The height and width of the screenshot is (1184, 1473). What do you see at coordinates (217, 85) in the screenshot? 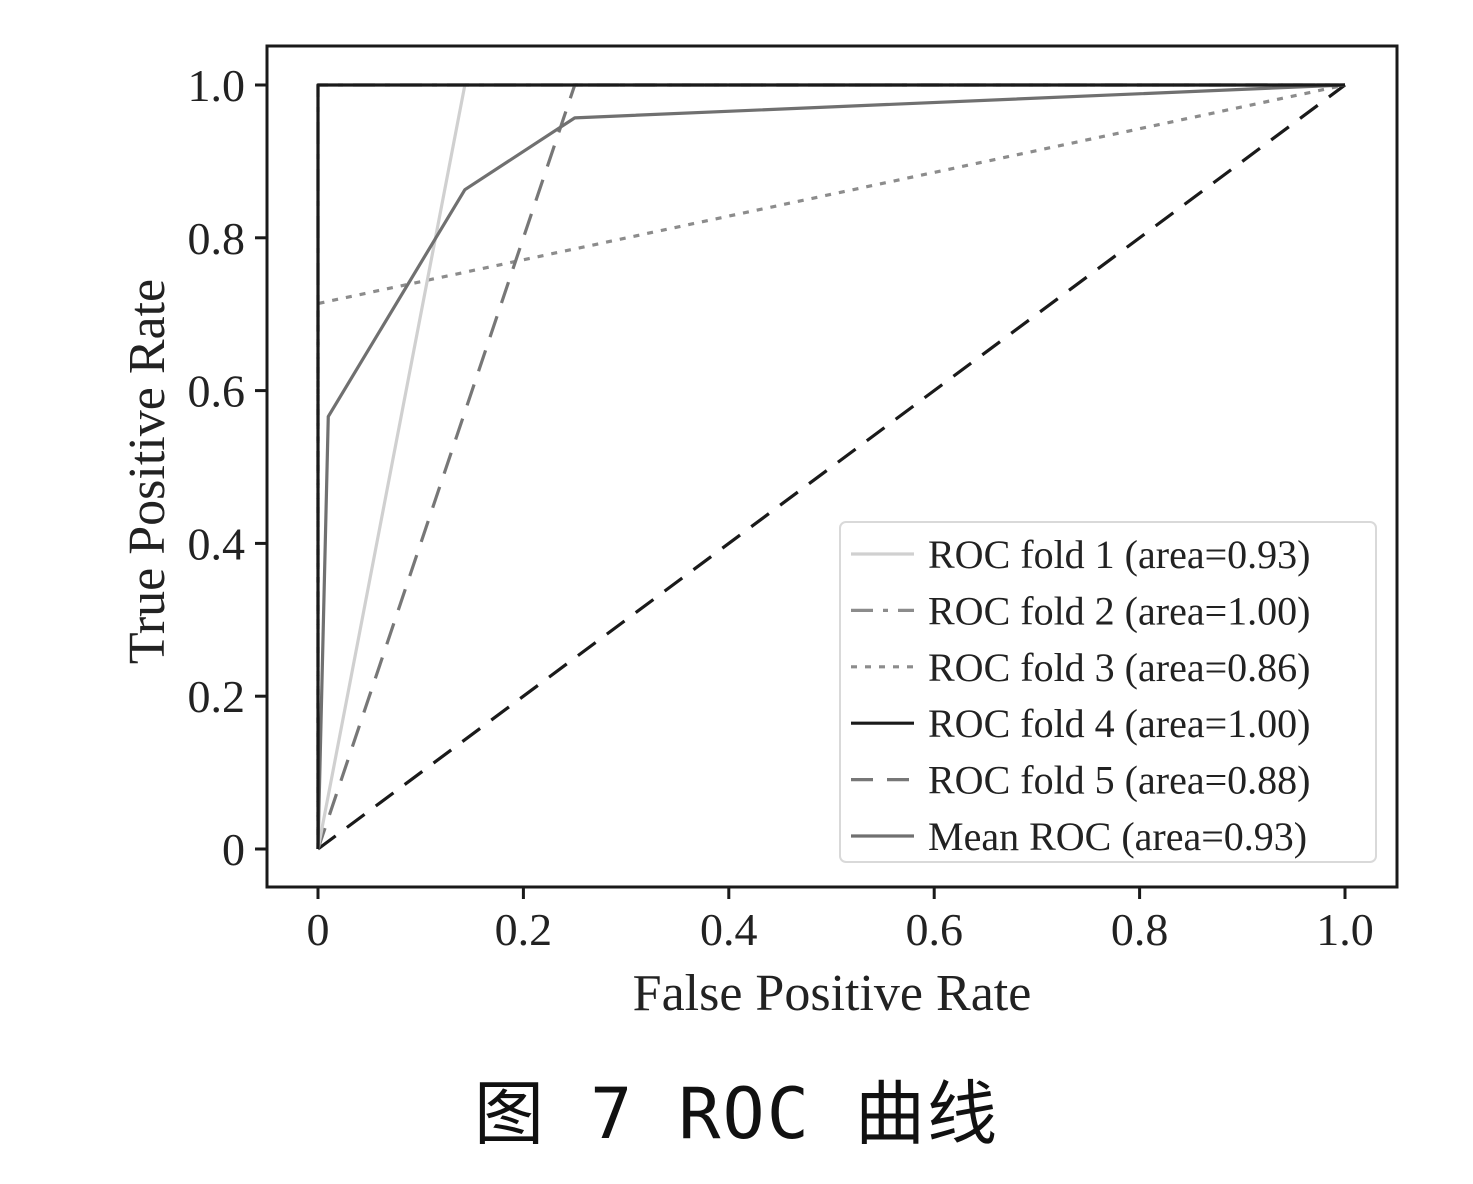
I see `y-tick-label: 1.0` at bounding box center [217, 85].